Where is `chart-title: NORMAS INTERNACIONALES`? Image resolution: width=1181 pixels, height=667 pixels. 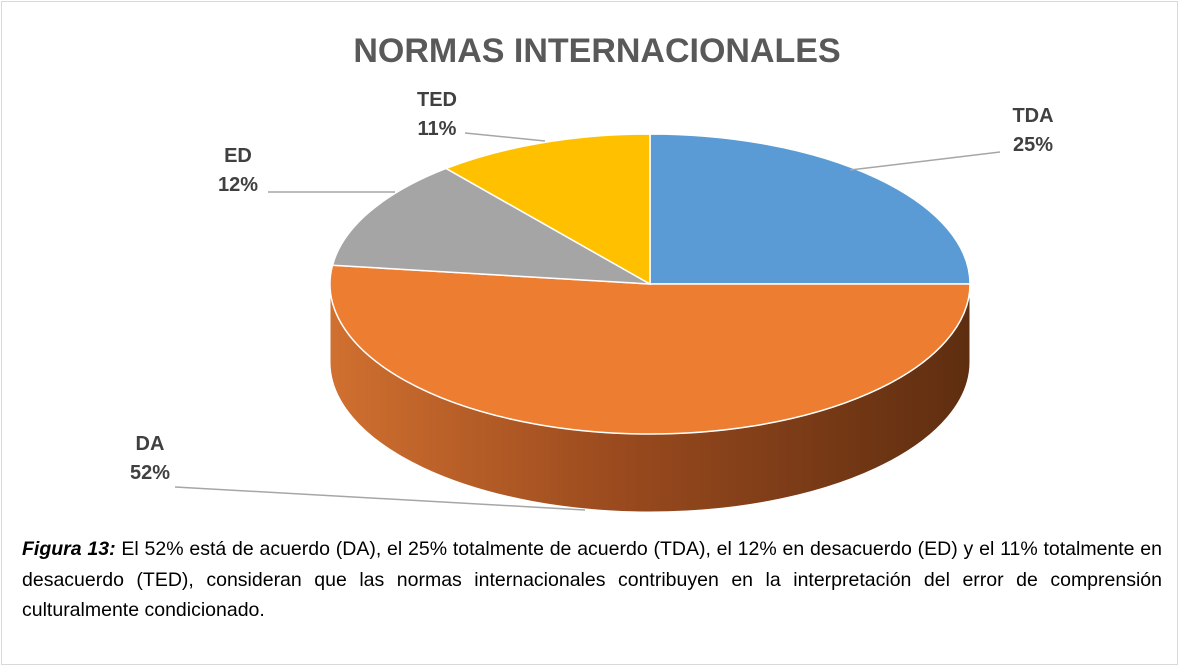
chart-title: NORMAS INTERNACIONALES is located at coordinates (596, 51).